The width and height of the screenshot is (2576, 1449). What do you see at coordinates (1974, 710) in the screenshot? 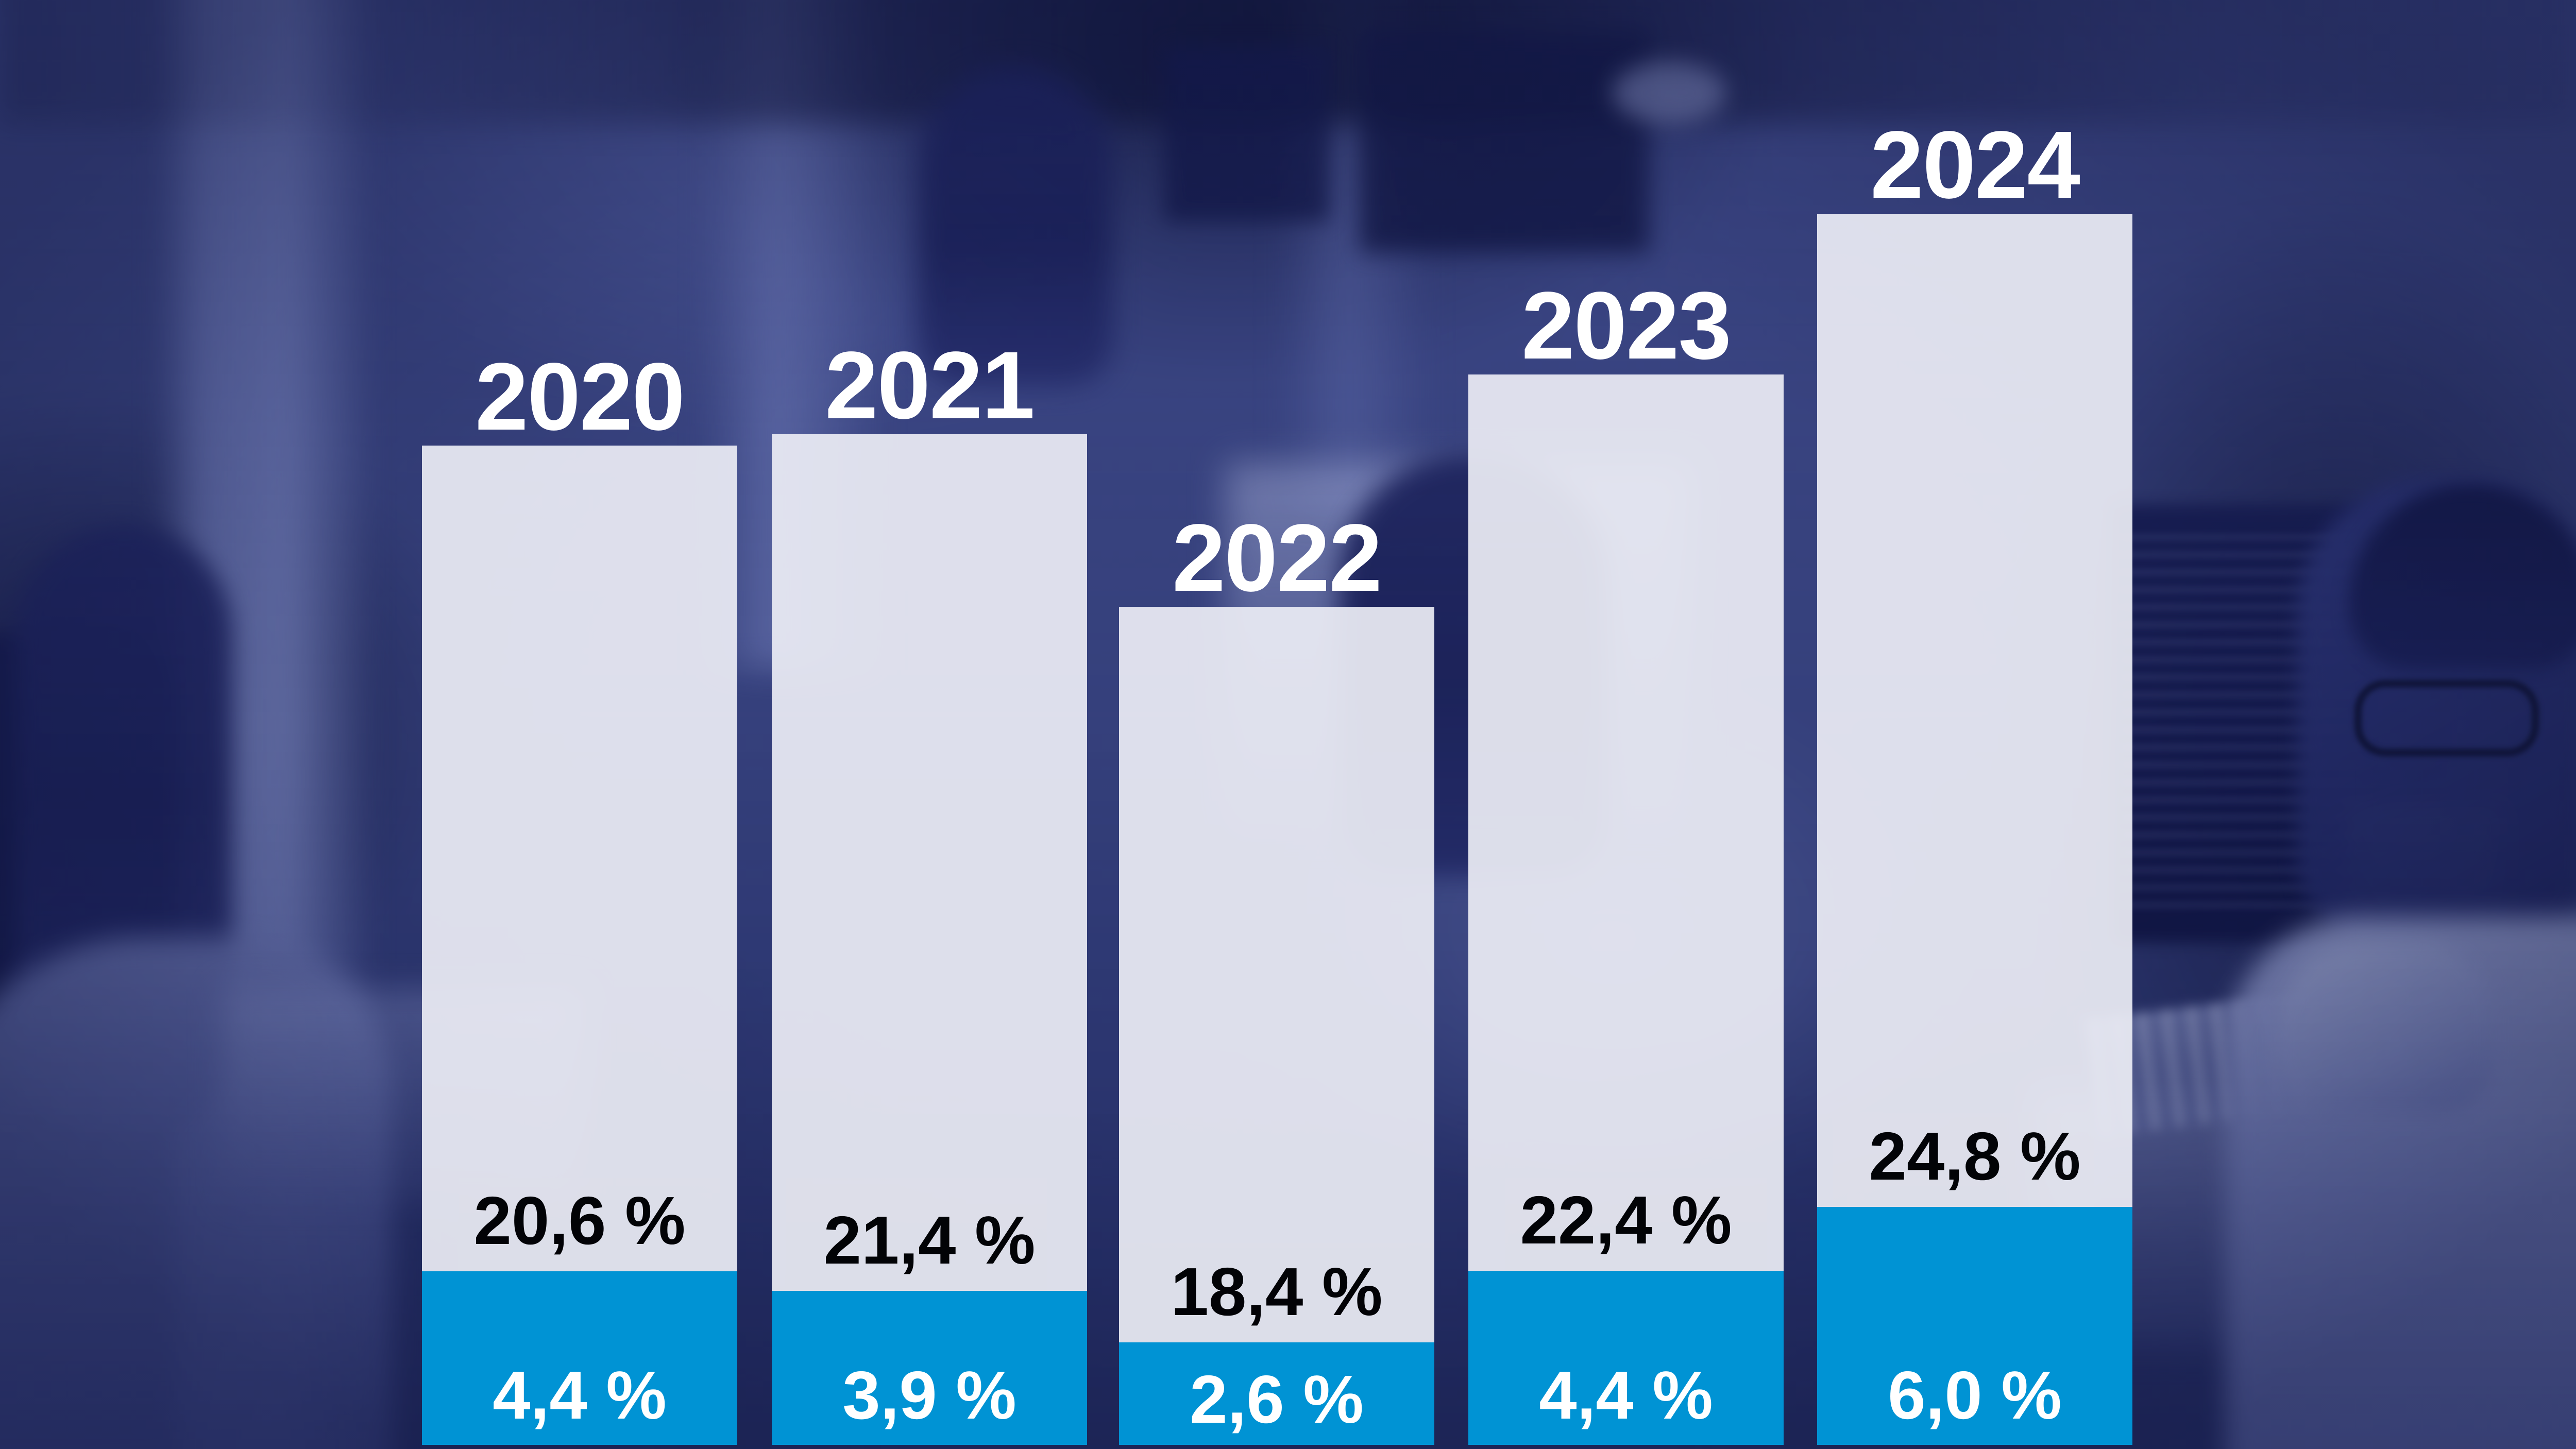
I see `bar-segment-top-2024: 24,8 %` at bounding box center [1974, 710].